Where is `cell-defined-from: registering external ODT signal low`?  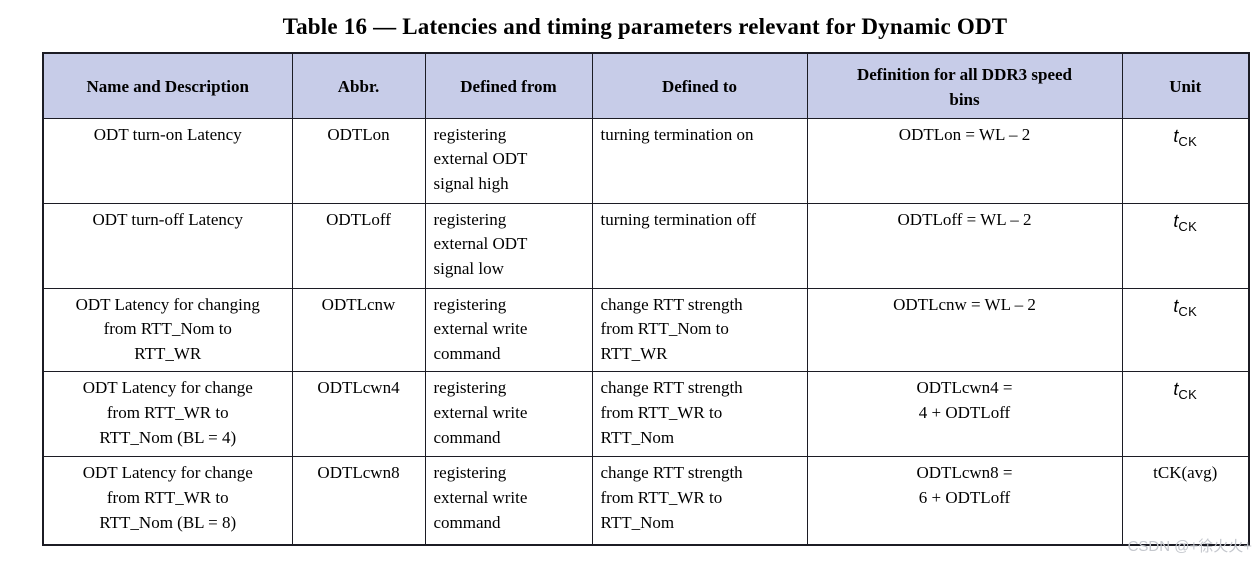
cell-defined-from: registering external ODT signal low is located at coordinates (508, 245).